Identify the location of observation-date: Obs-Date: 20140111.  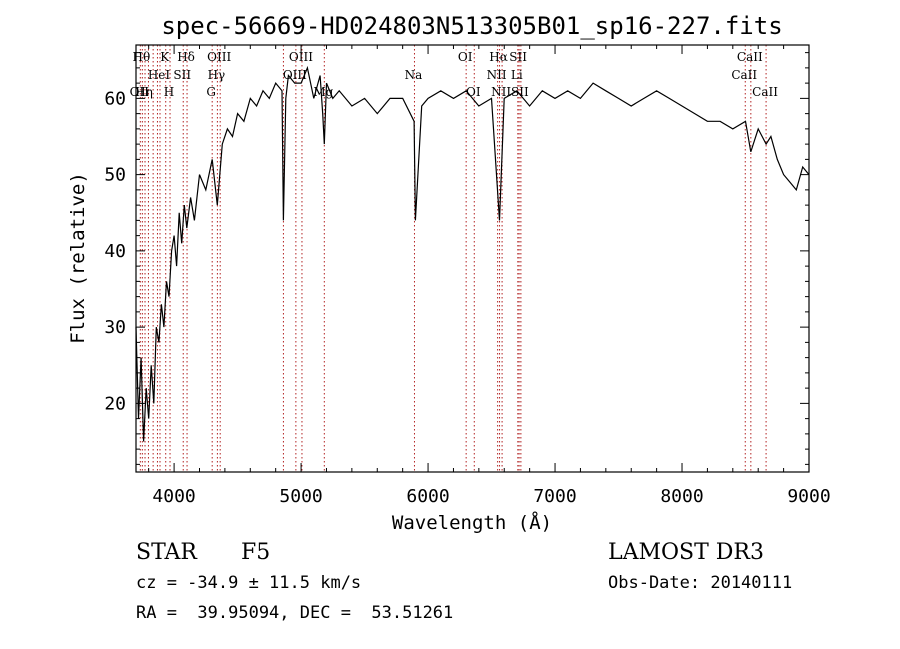
(700, 583).